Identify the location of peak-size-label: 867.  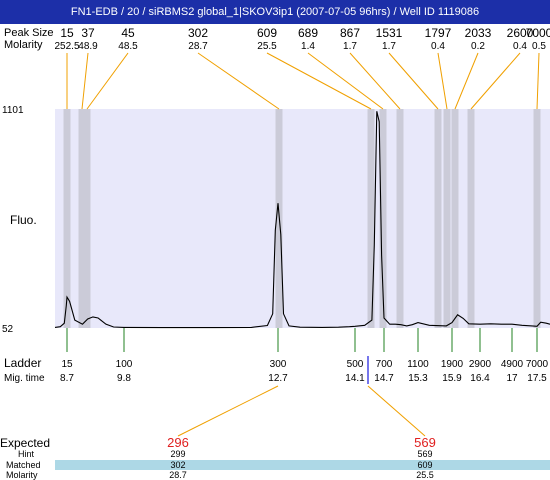
(350, 33).